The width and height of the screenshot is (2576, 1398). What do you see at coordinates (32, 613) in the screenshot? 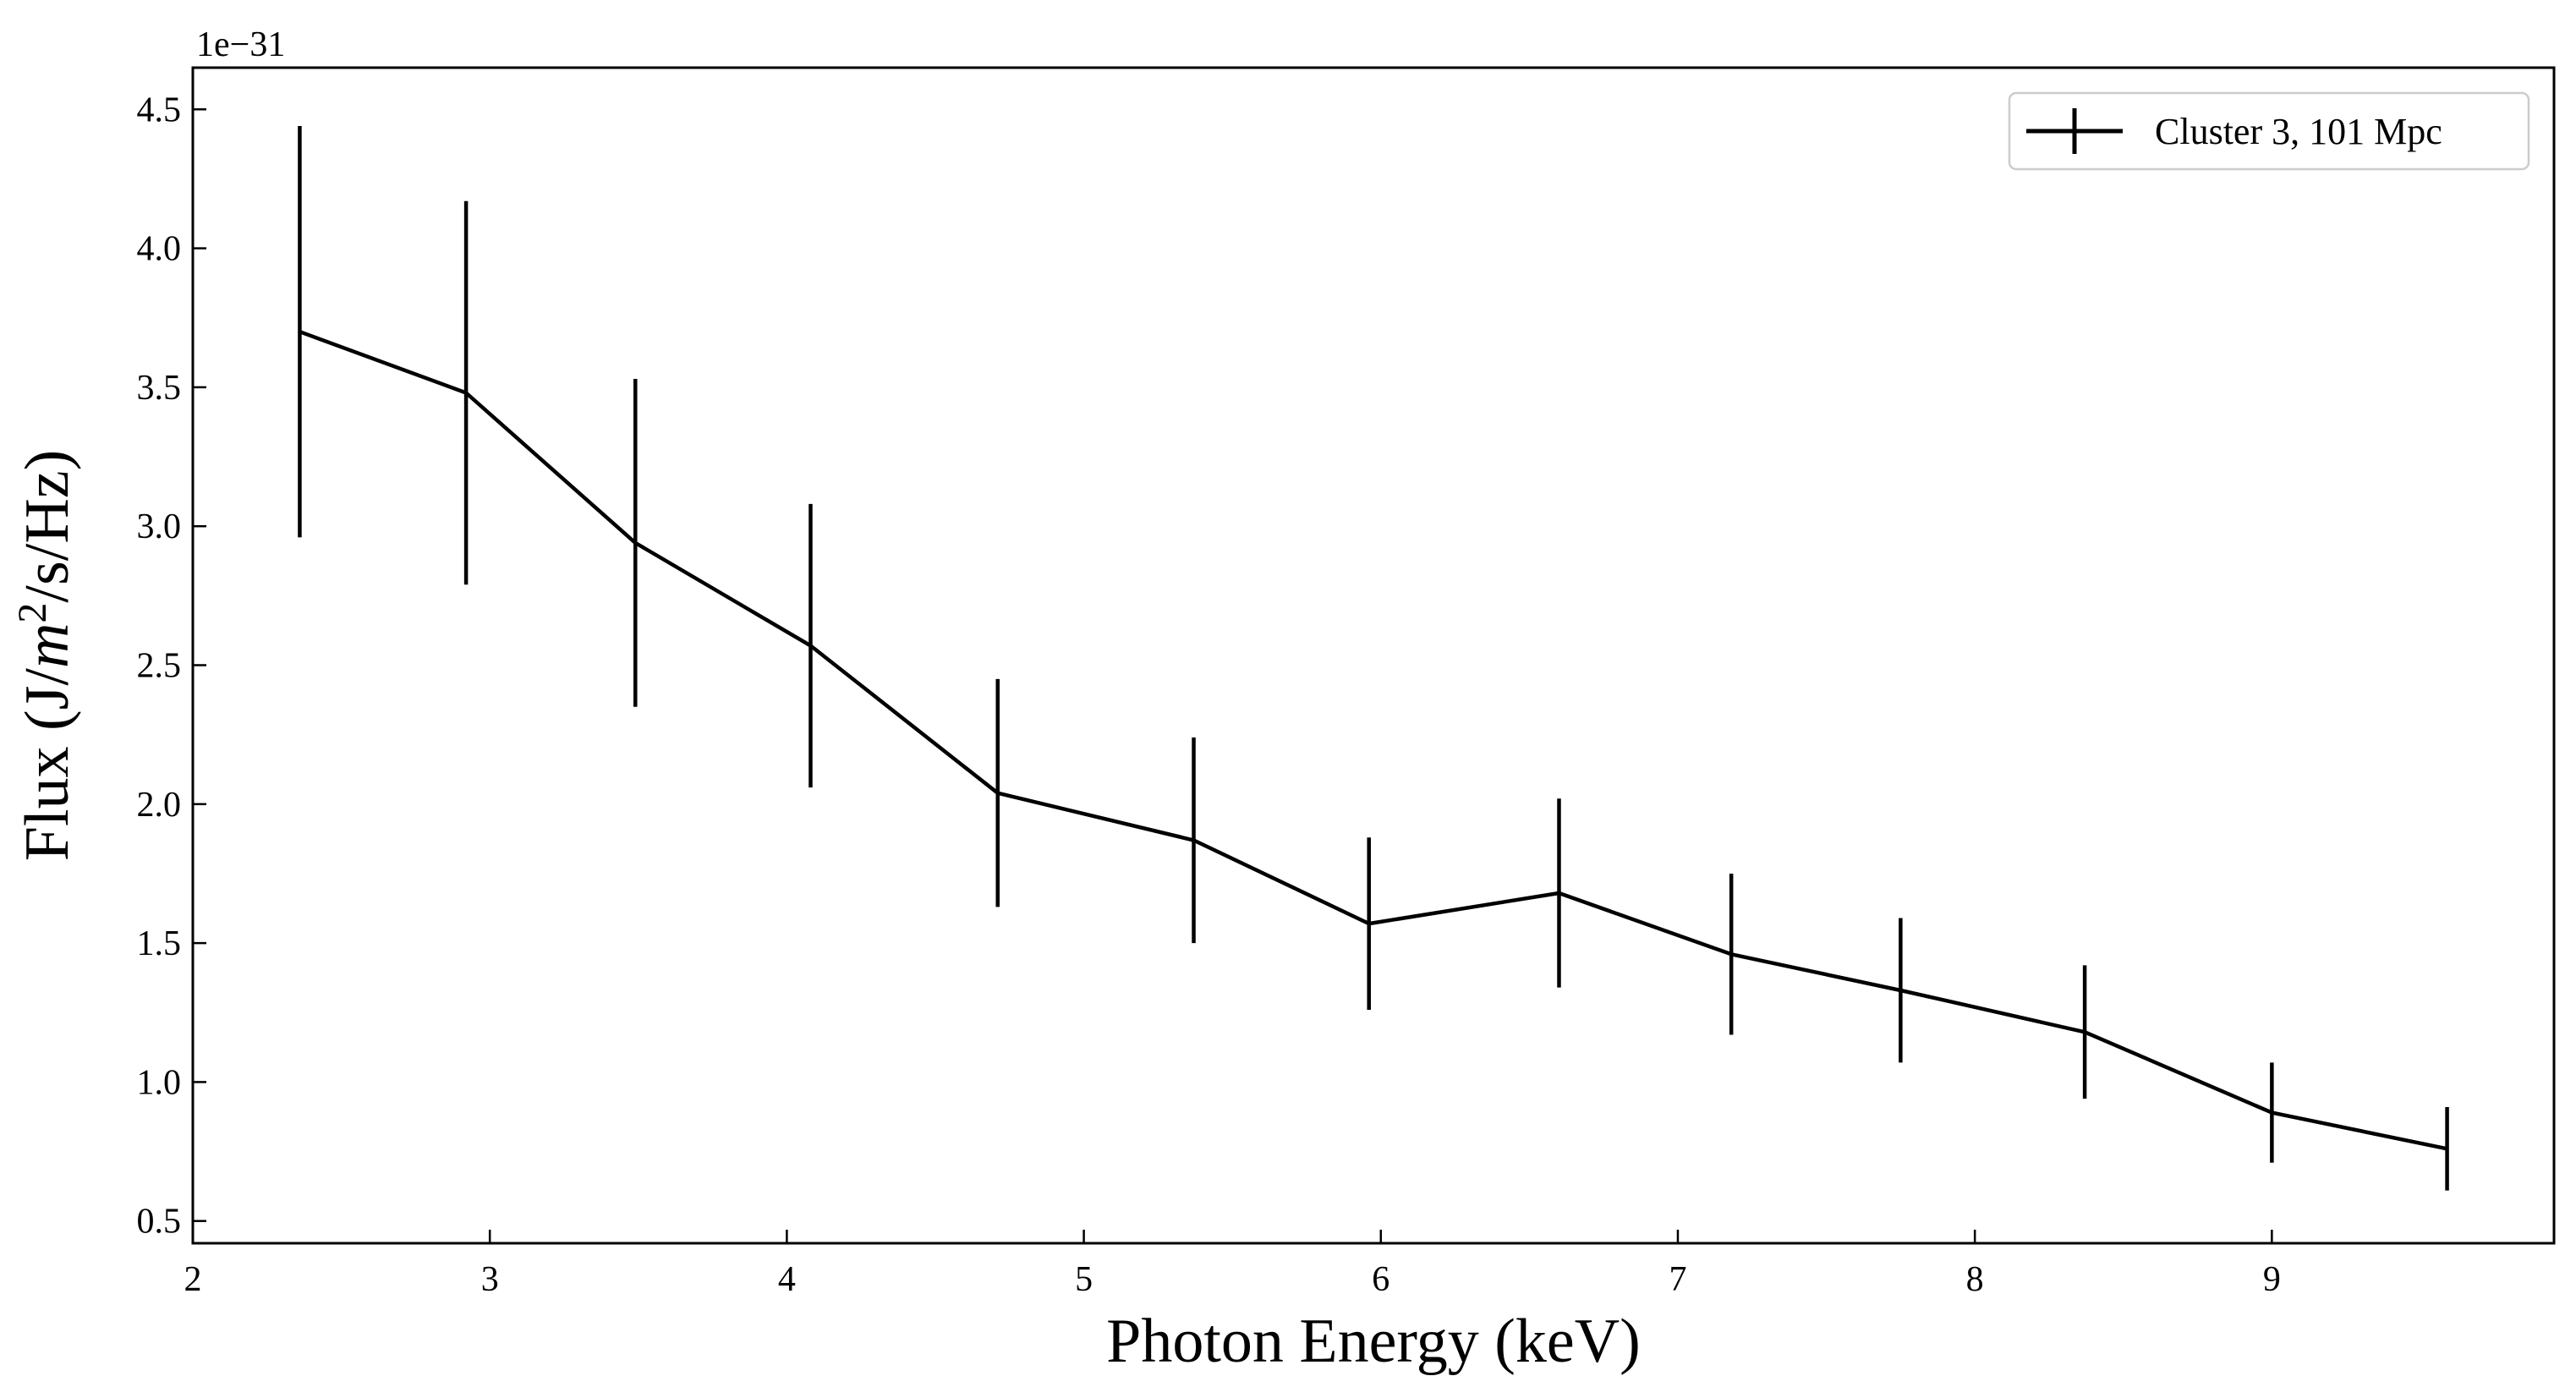
I see `y-axis-label-superscript: 2` at bounding box center [32, 613].